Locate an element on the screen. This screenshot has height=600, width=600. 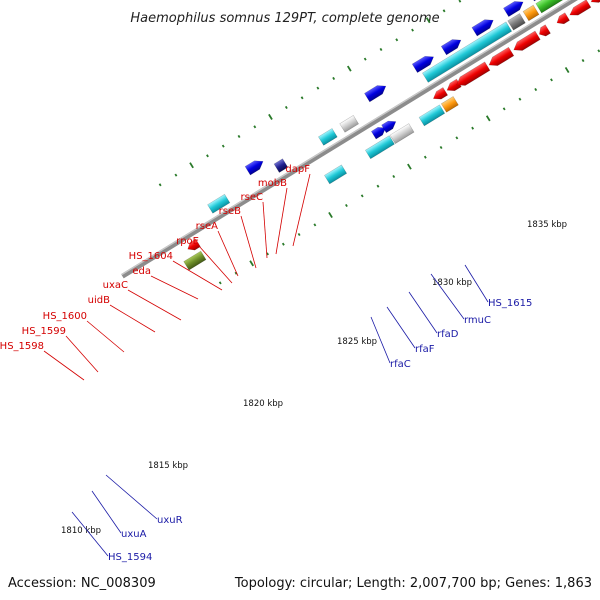
gene-label: rfaF is located at coordinates (425, 349).